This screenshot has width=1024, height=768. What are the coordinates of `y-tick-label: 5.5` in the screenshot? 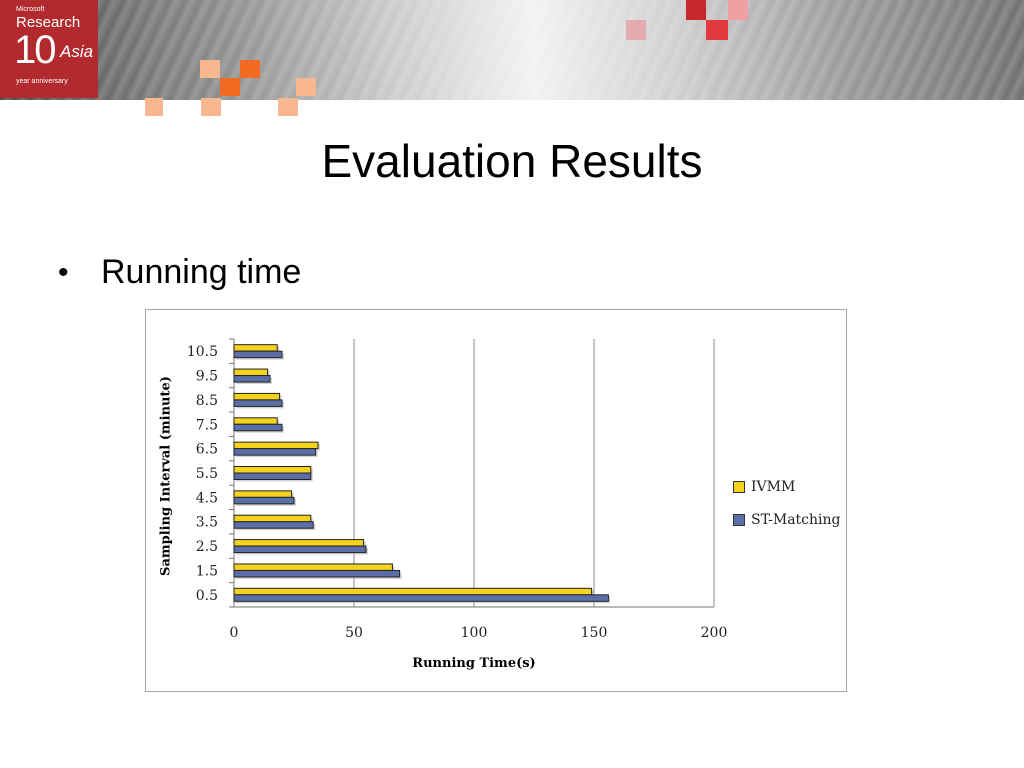 It's located at (207, 474).